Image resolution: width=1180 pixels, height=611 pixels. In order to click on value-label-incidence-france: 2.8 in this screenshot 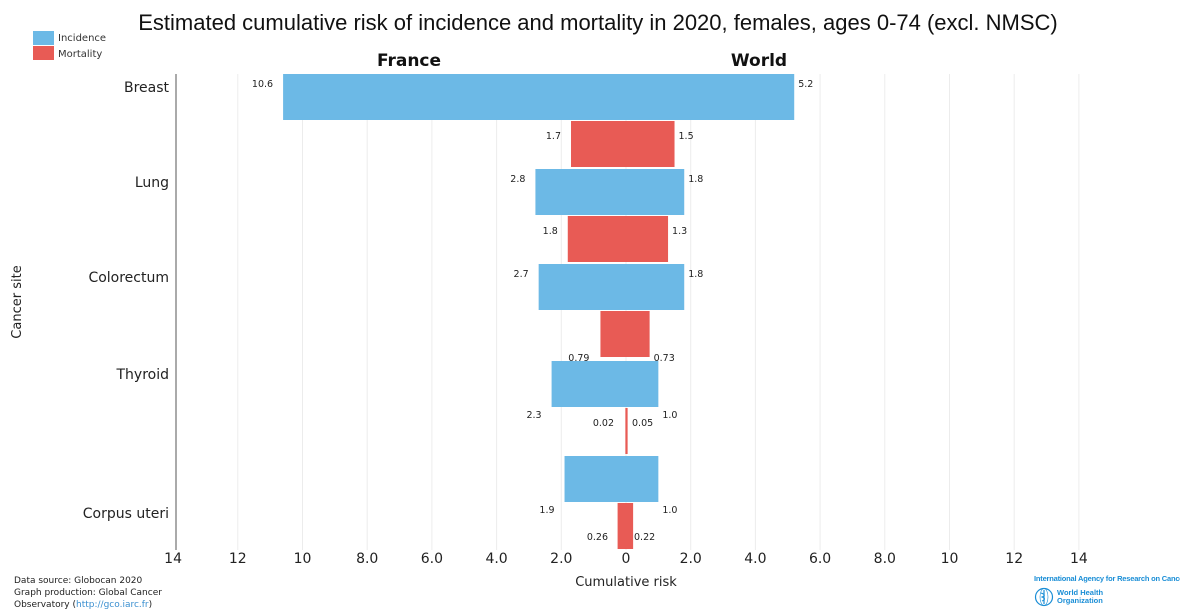, I will do `click(517, 179)`.